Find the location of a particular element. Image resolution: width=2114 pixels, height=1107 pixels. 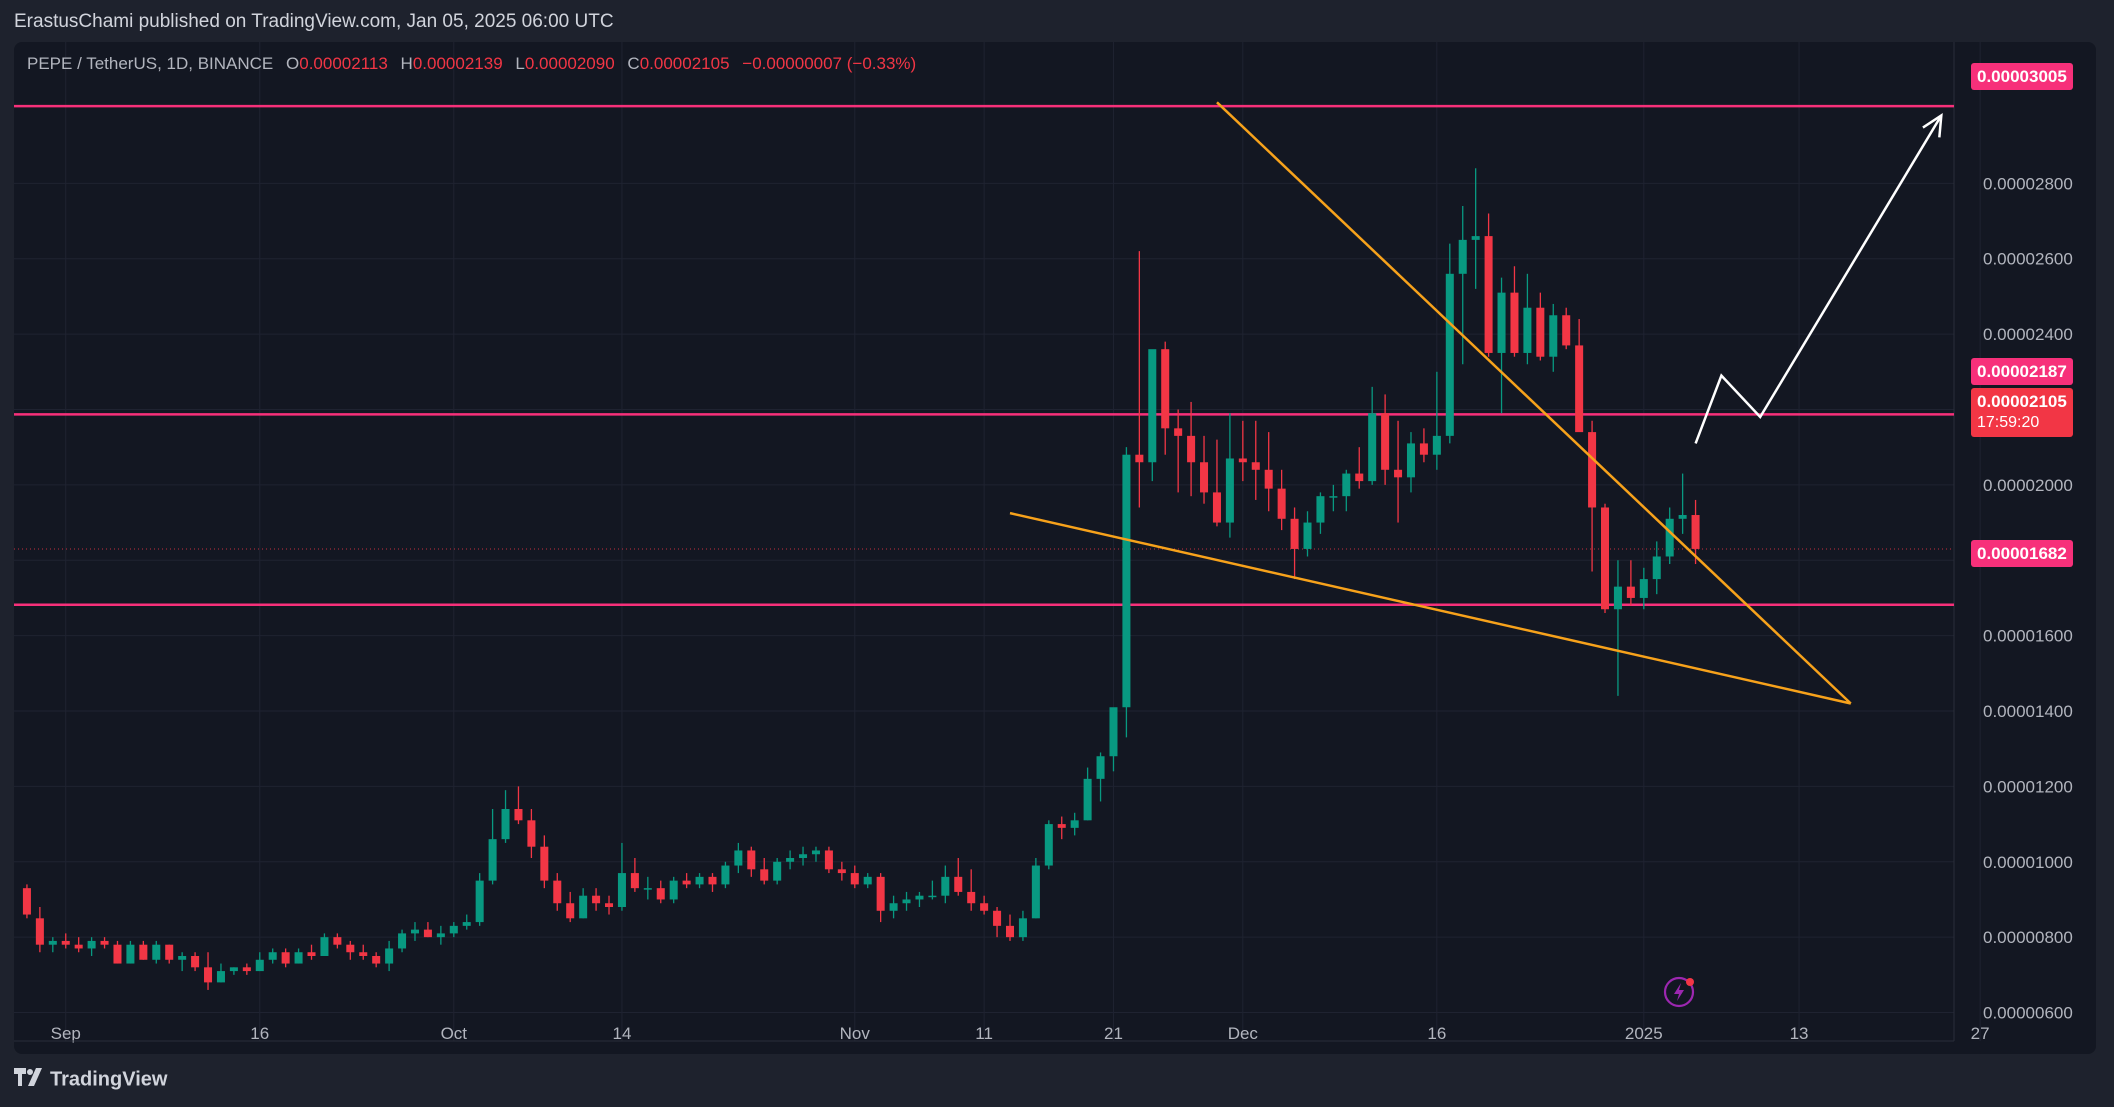

level-tag-top: 0.00003005 is located at coordinates (2022, 76).